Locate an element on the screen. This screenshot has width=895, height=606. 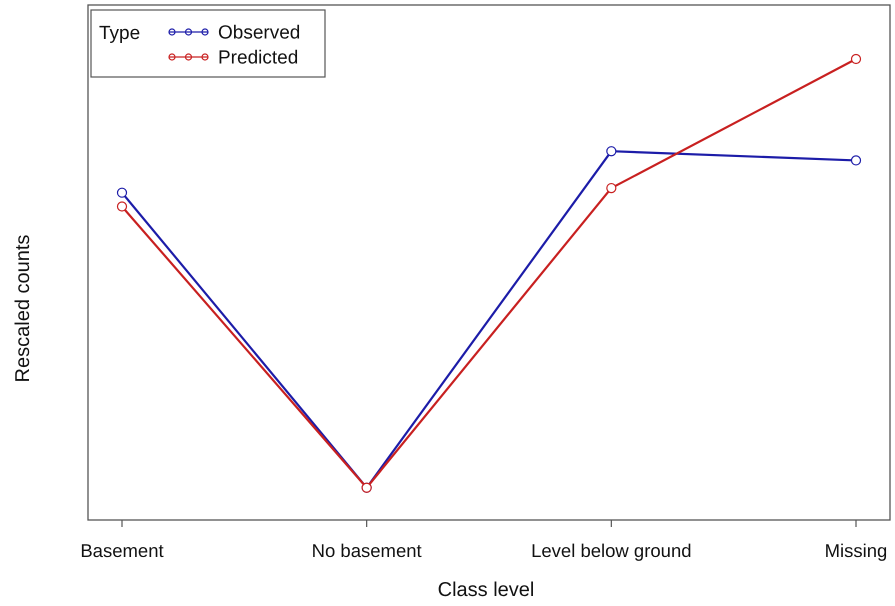
x-axis-title: Class level is located at coordinates (486, 590).